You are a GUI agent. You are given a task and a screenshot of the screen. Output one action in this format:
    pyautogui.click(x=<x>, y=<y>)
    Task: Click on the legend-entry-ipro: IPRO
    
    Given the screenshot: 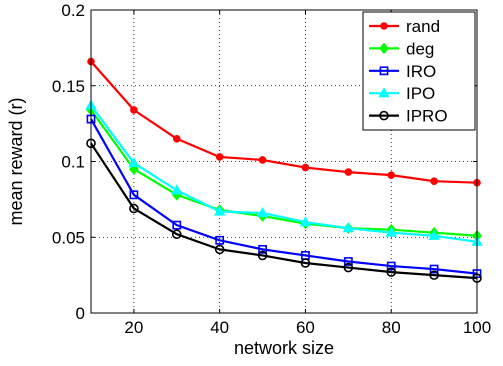 What is the action you would take?
    pyautogui.click(x=408, y=116)
    